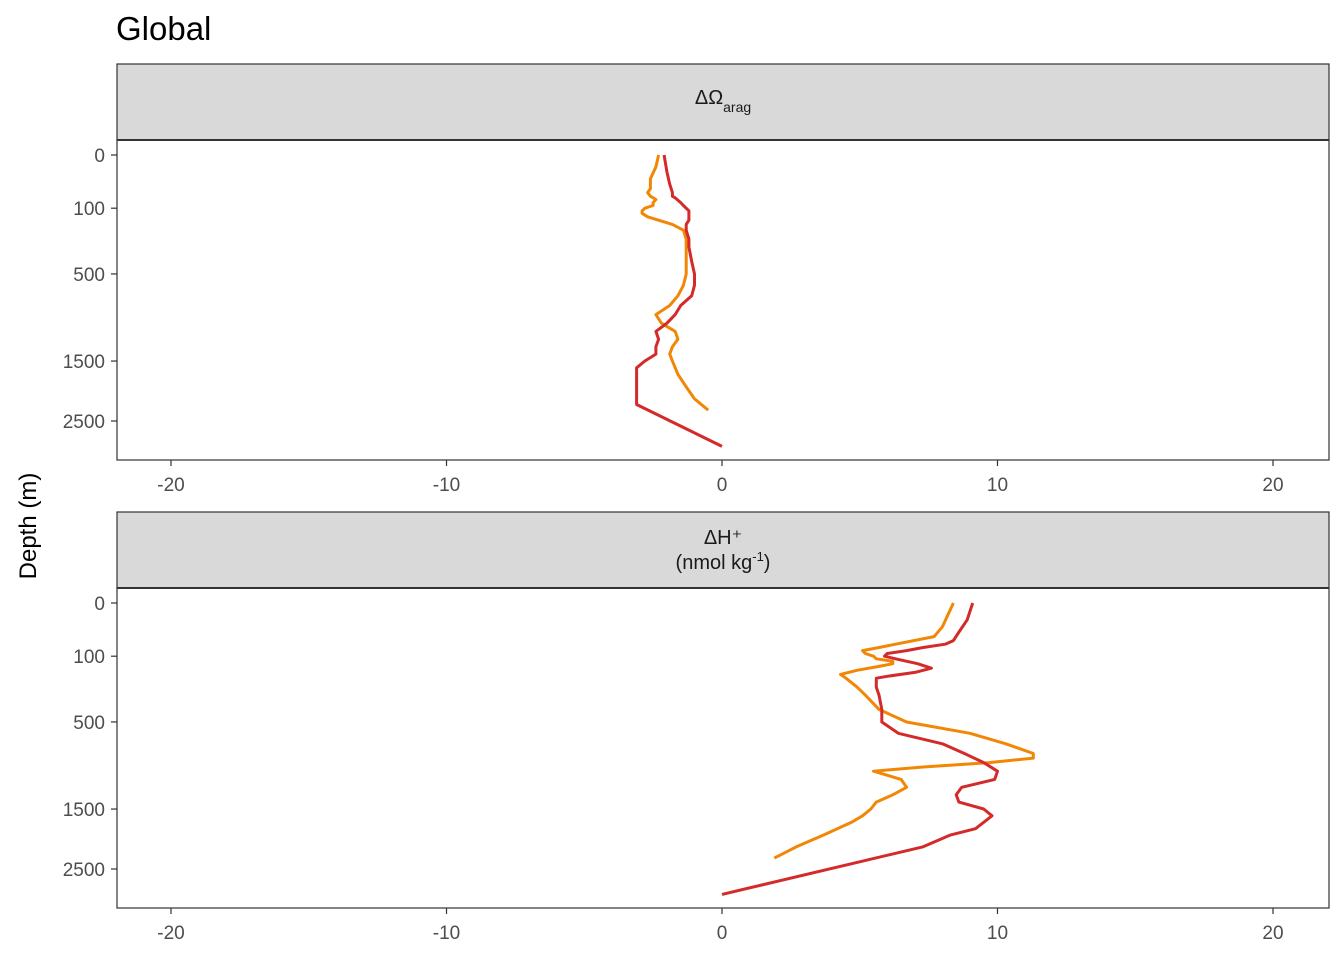  Describe the element at coordinates (723, 561) in the screenshot. I see `facet-strip-unit: (nmol kg-1)` at that location.